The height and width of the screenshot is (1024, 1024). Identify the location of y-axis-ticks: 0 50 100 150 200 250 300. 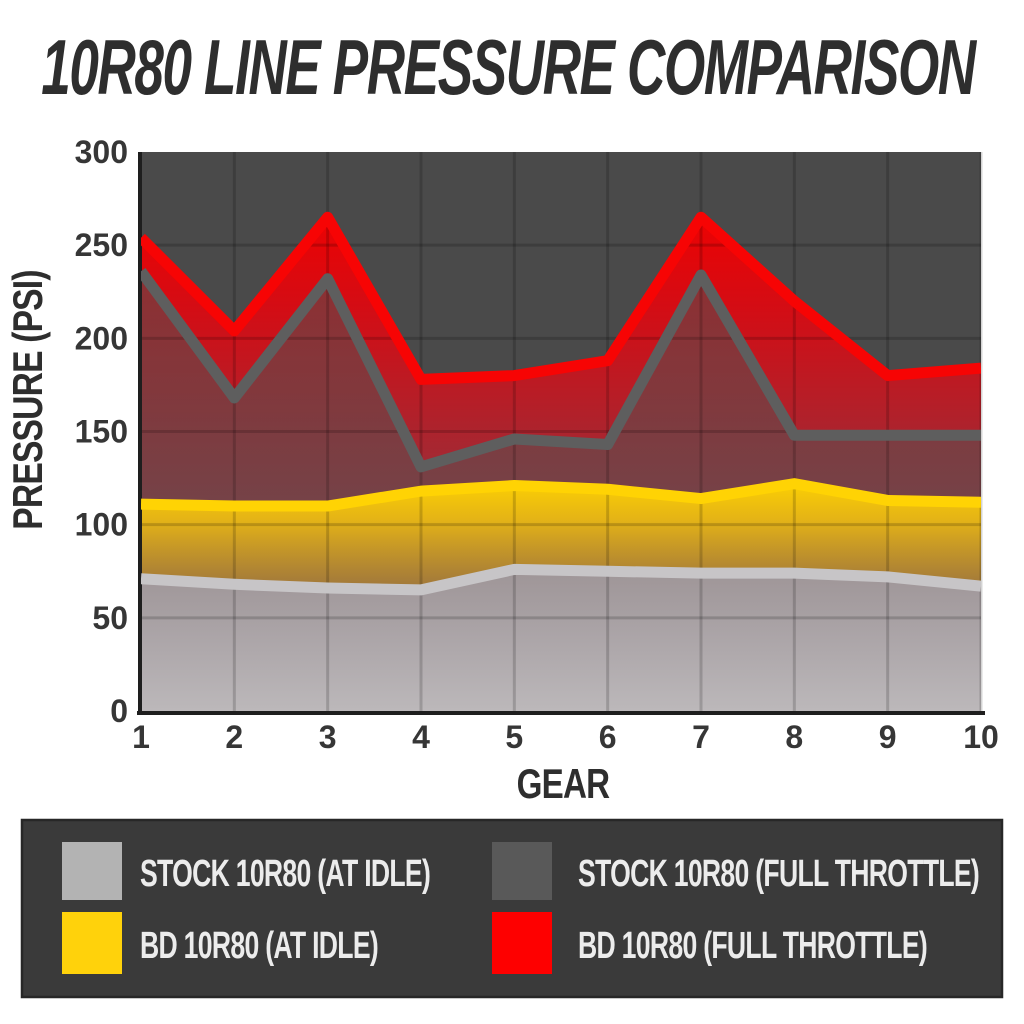
(101, 431).